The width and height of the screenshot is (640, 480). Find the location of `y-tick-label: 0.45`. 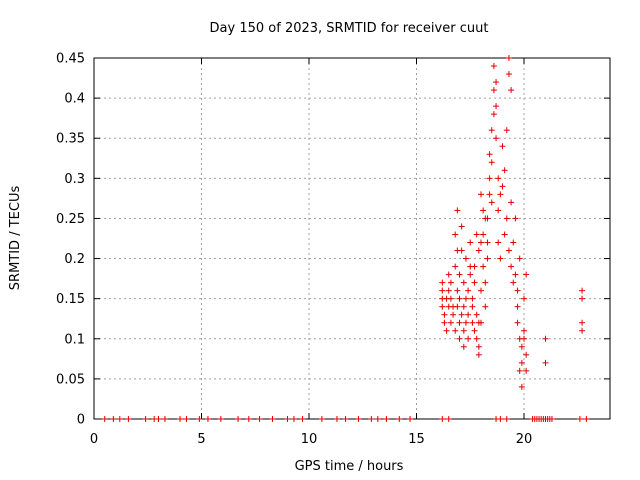

y-tick-label: 0.45 is located at coordinates (70, 59).